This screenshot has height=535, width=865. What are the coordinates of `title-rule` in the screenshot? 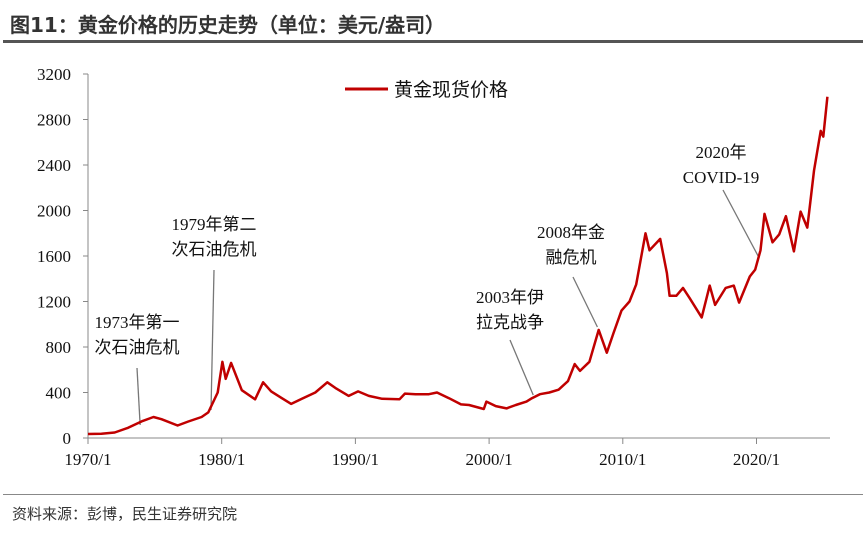 It's located at (433, 41).